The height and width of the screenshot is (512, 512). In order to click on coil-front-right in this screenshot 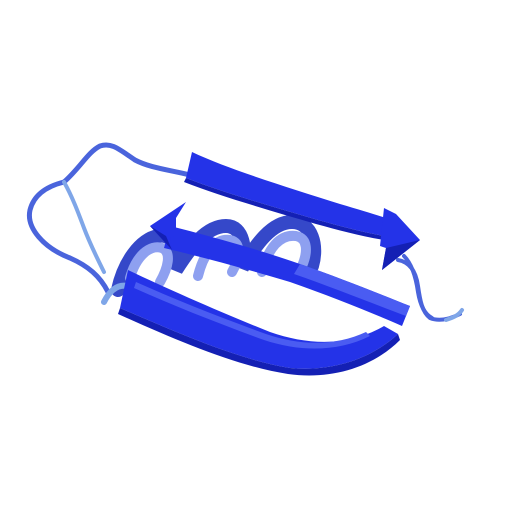, I will do `click(418, 287)`.